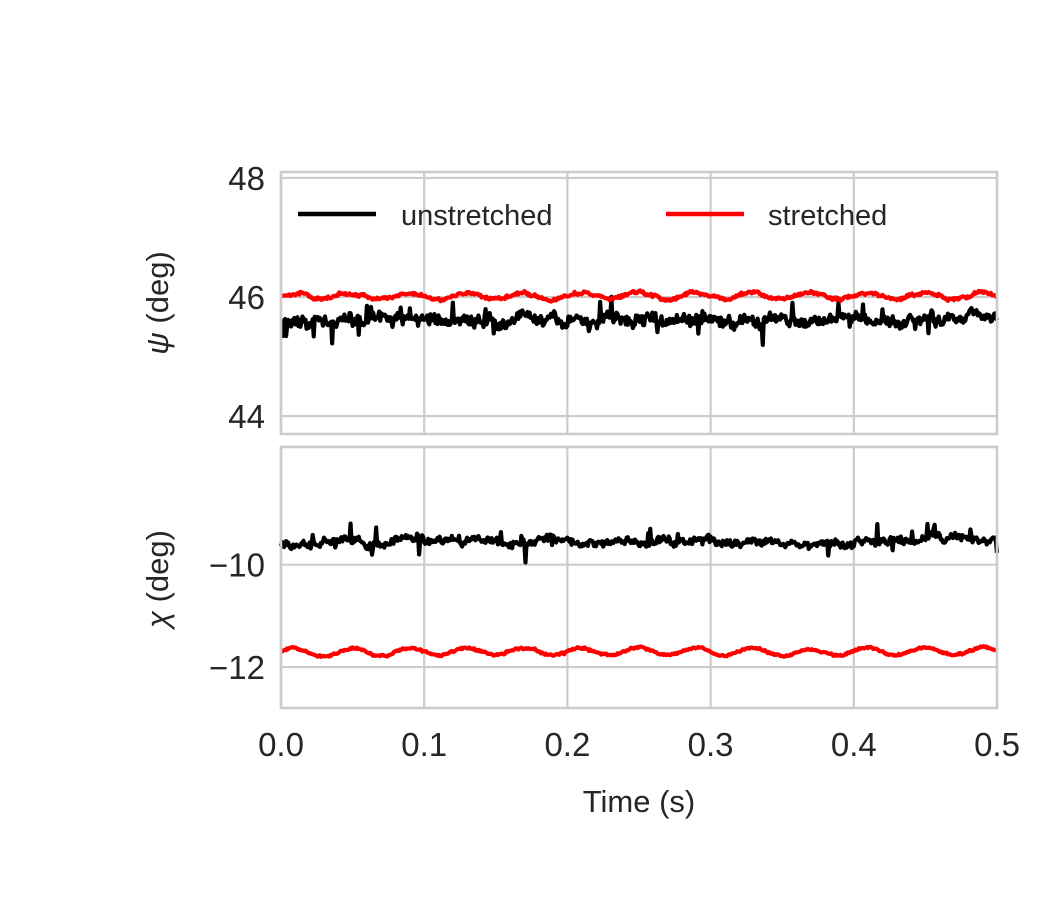 The height and width of the screenshot is (909, 1039). Describe the element at coordinates (281, 744) in the screenshot. I see `x-tick-label: 0.0` at that location.